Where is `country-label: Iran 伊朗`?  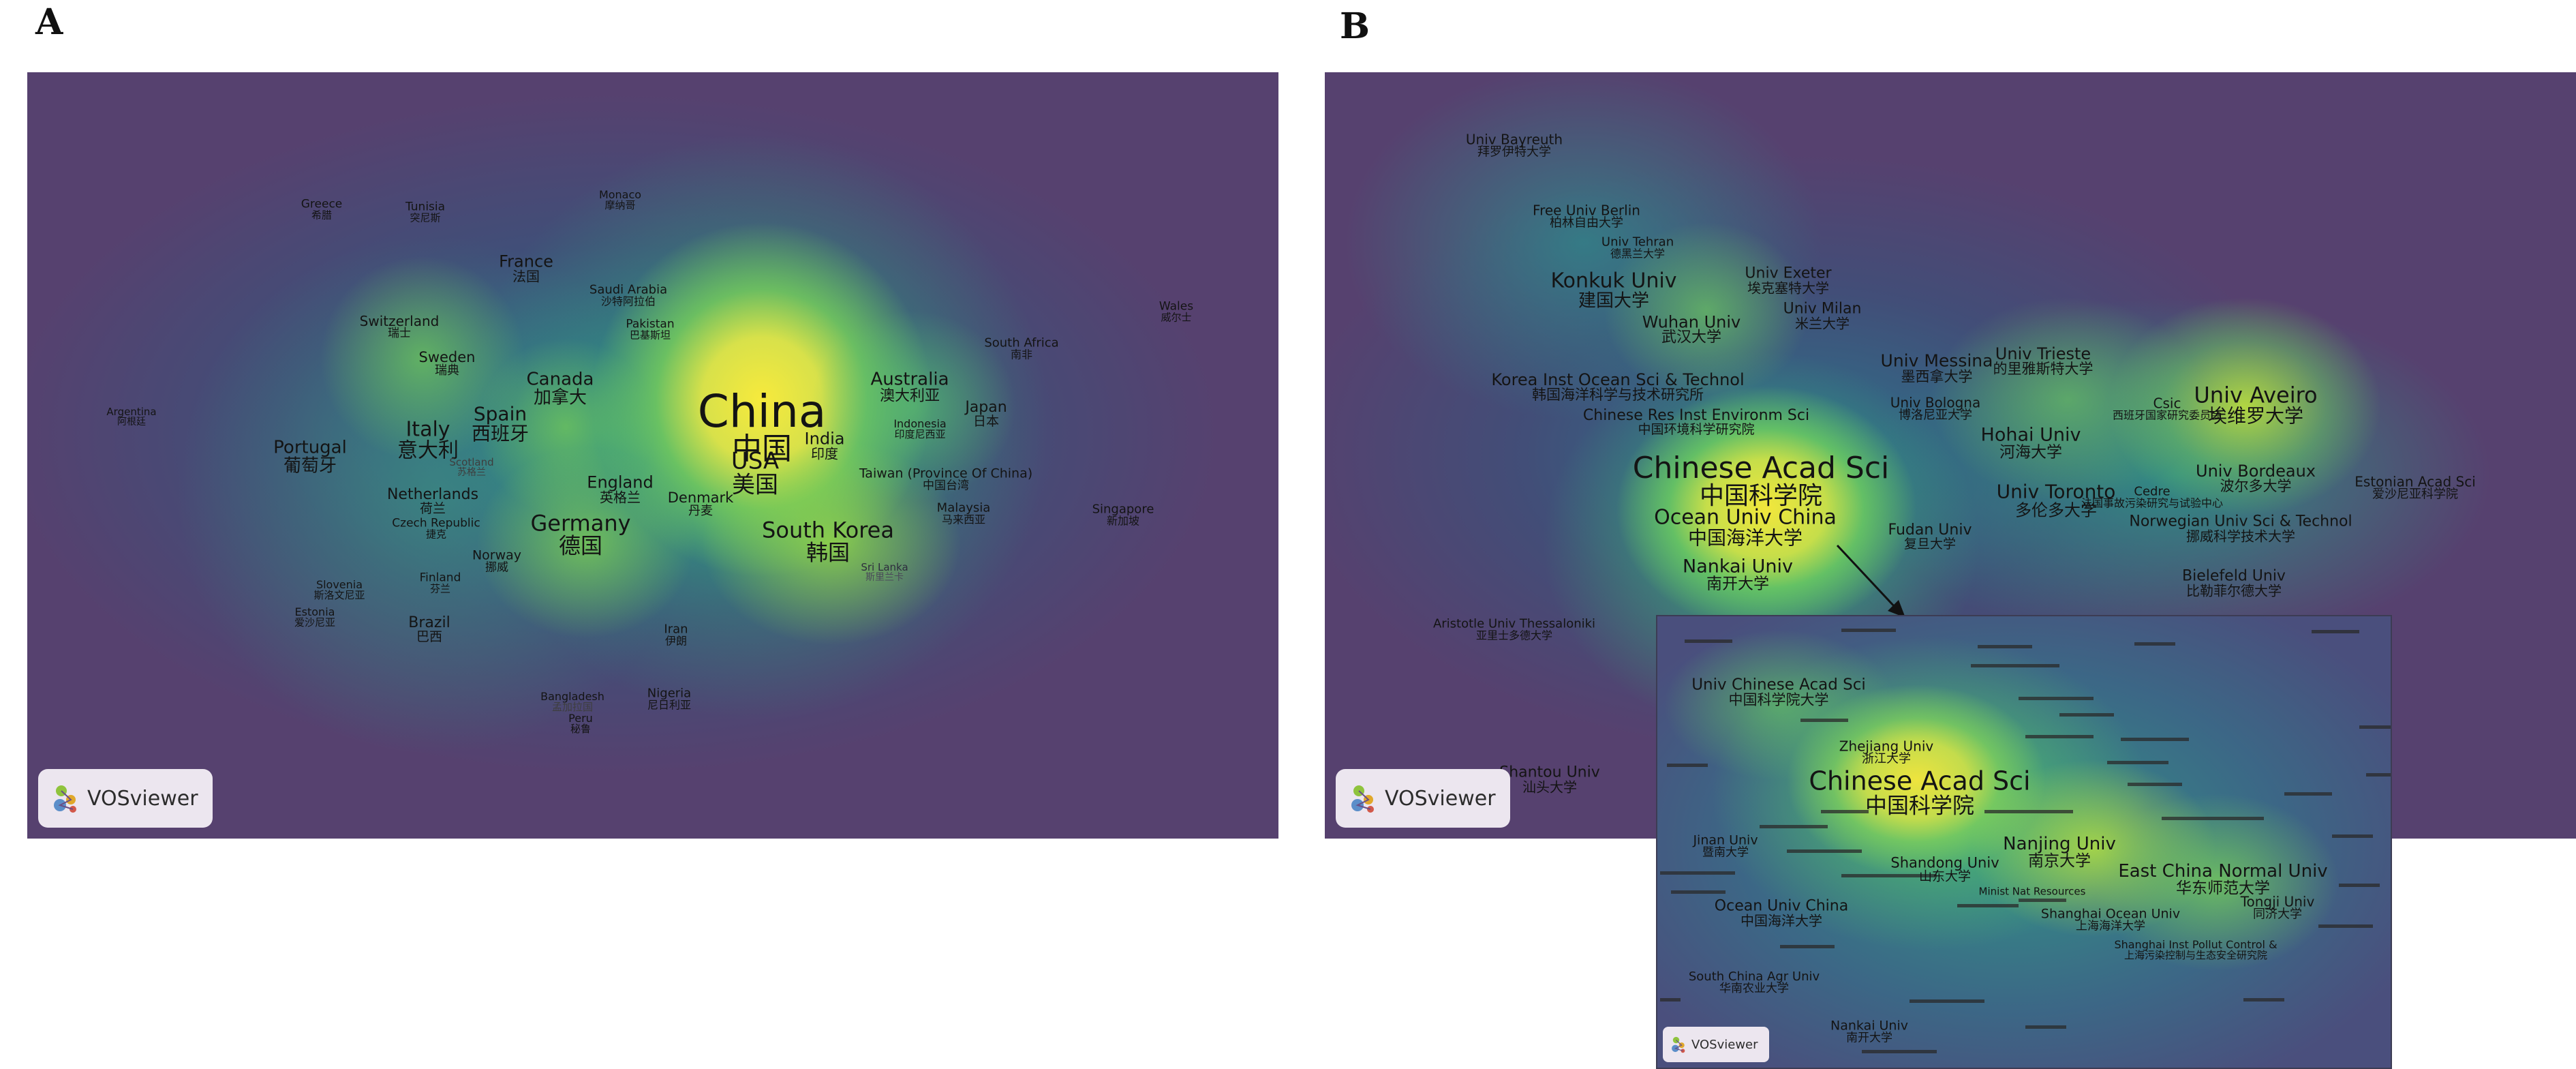 country-label: Iran 伊朗 is located at coordinates (676, 635).